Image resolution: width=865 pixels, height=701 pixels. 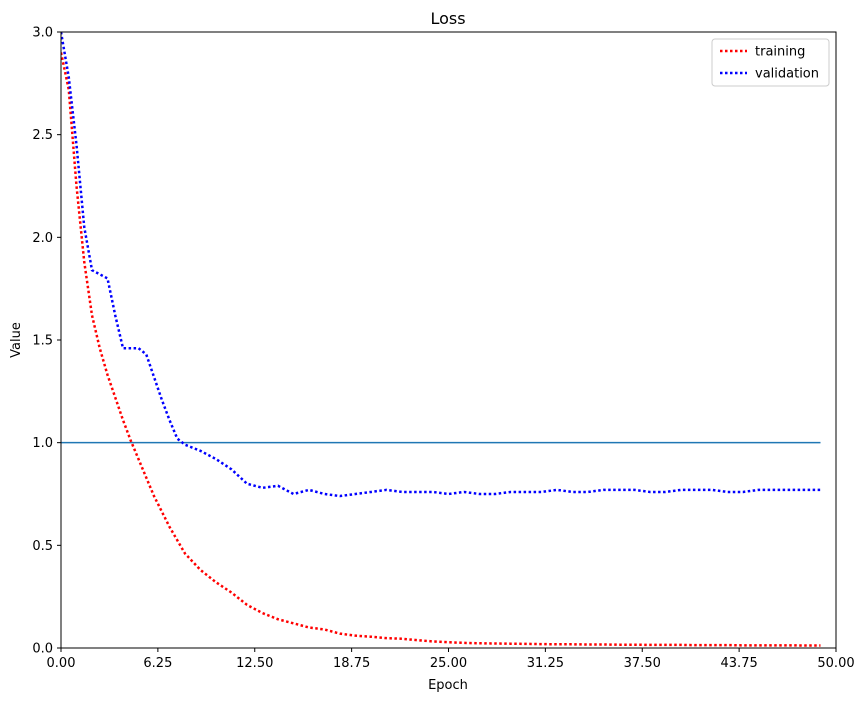 I want to click on legend-label-training: training, so click(x=780, y=52).